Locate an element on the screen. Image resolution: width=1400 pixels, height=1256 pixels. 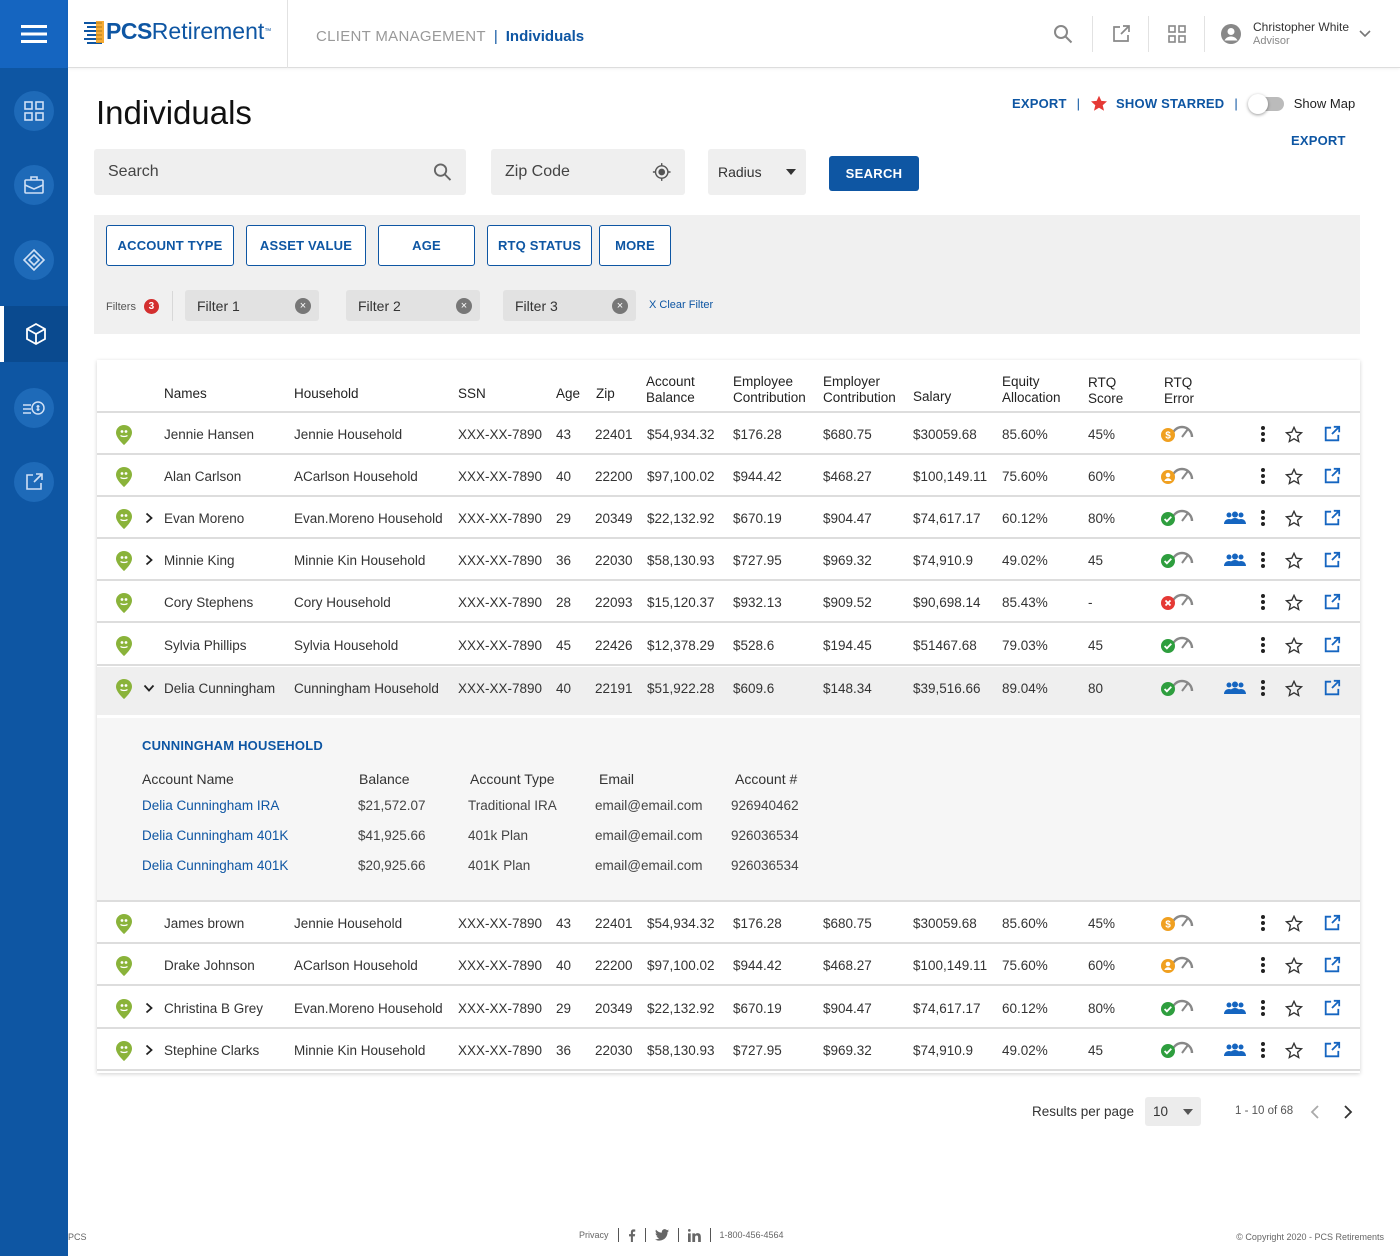
phone-number: 1-800-456-4564 is located at coordinates (751, 1235).